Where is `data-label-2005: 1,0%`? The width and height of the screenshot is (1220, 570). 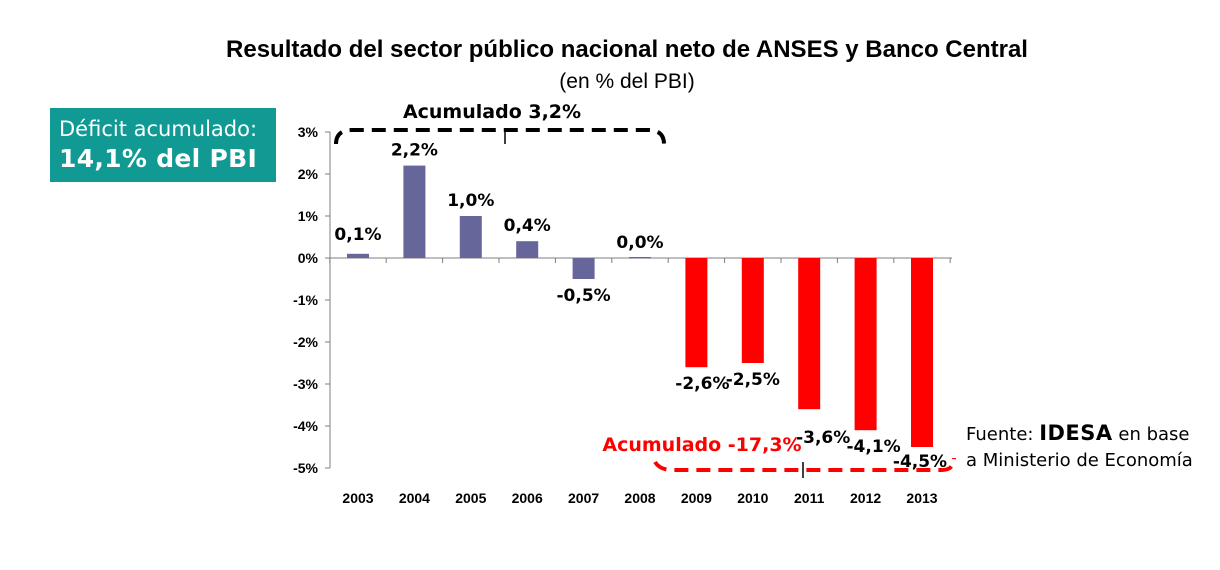 data-label-2005: 1,0% is located at coordinates (470, 201).